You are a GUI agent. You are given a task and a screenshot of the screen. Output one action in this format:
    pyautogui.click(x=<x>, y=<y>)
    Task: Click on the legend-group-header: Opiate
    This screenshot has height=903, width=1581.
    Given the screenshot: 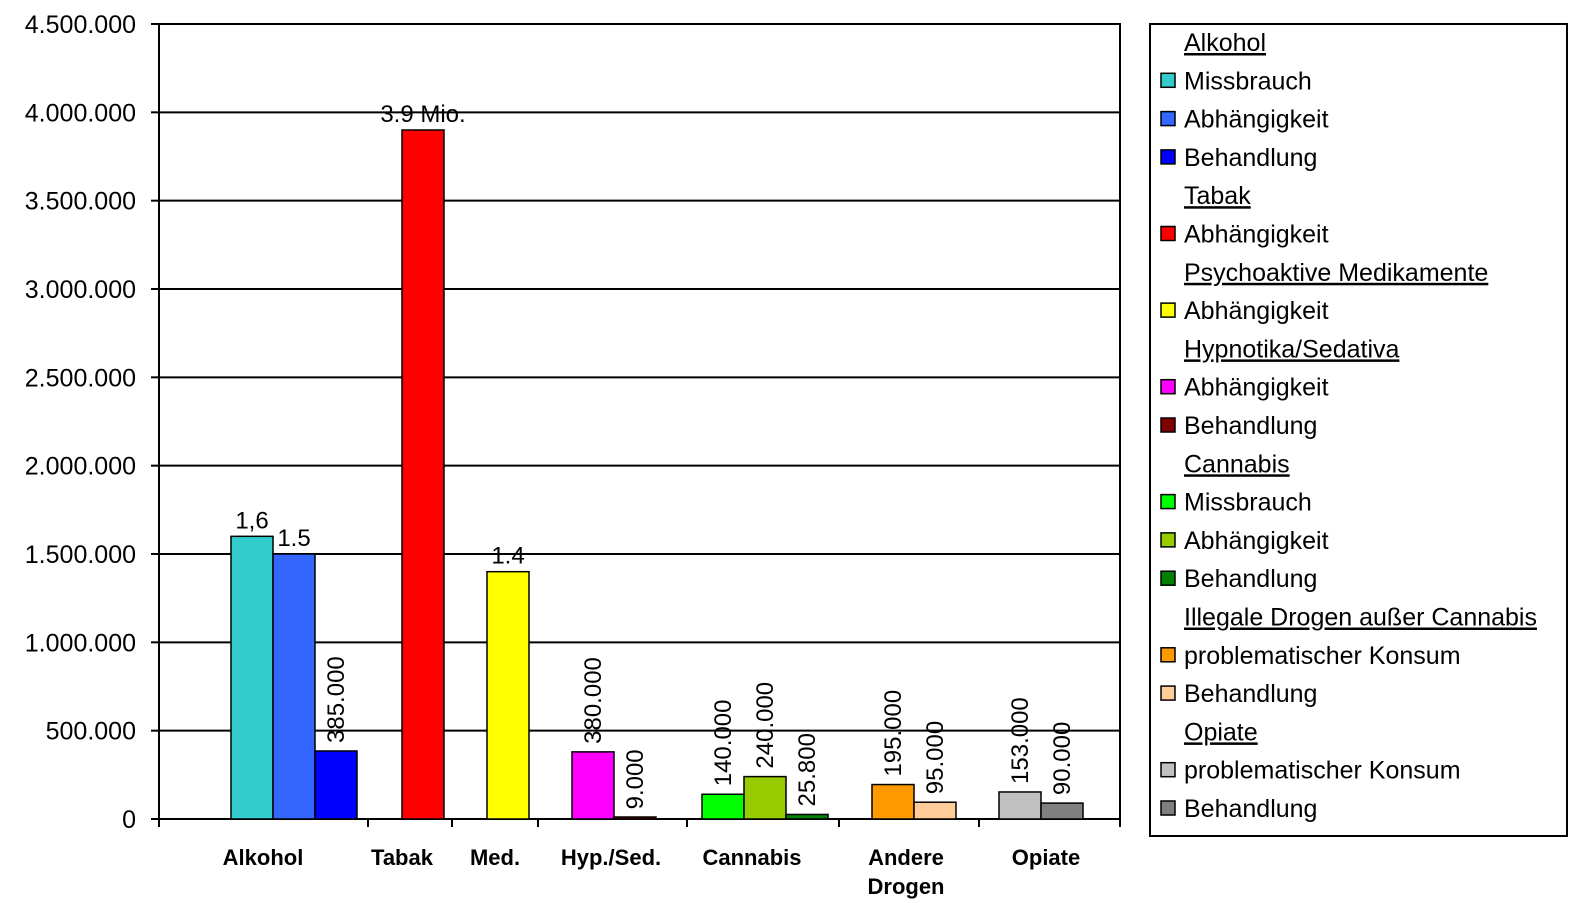 What is the action you would take?
    pyautogui.click(x=1221, y=732)
    